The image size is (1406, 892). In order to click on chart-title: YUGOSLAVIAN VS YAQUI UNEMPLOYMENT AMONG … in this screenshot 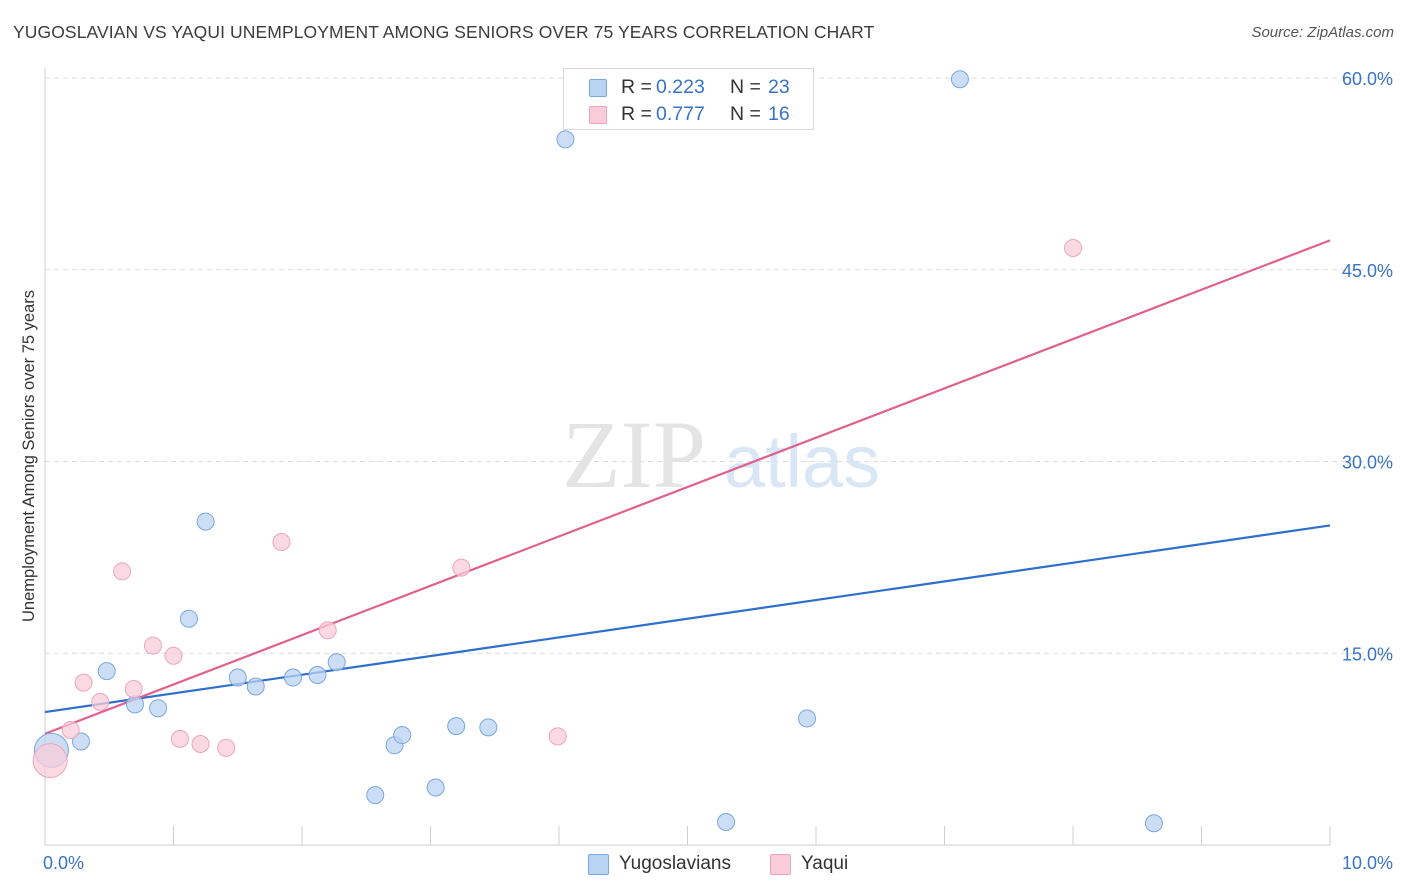, I will do `click(444, 32)`.